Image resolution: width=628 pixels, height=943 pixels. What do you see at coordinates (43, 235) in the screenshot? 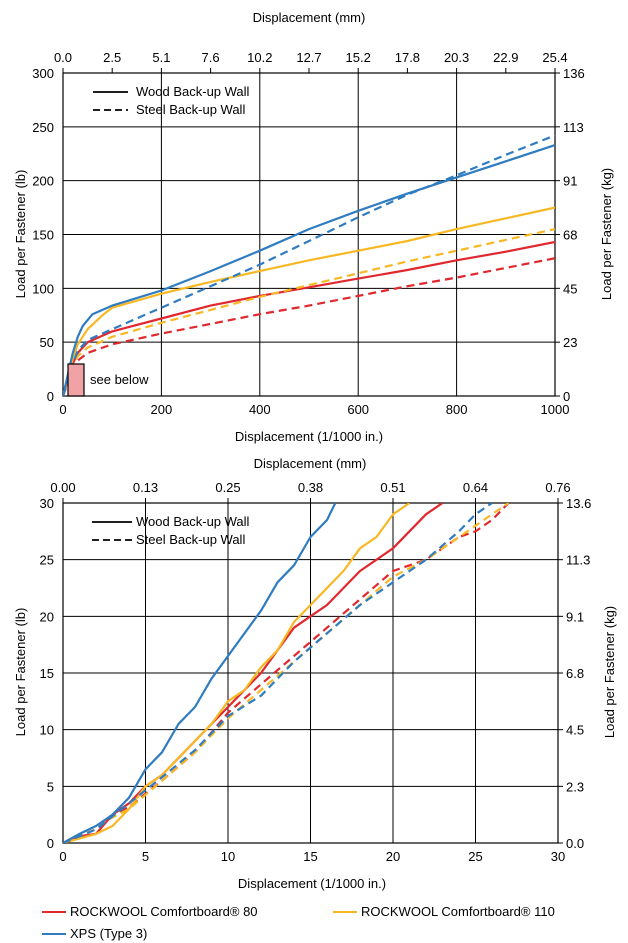
I see `y-tick-label: 150` at bounding box center [43, 235].